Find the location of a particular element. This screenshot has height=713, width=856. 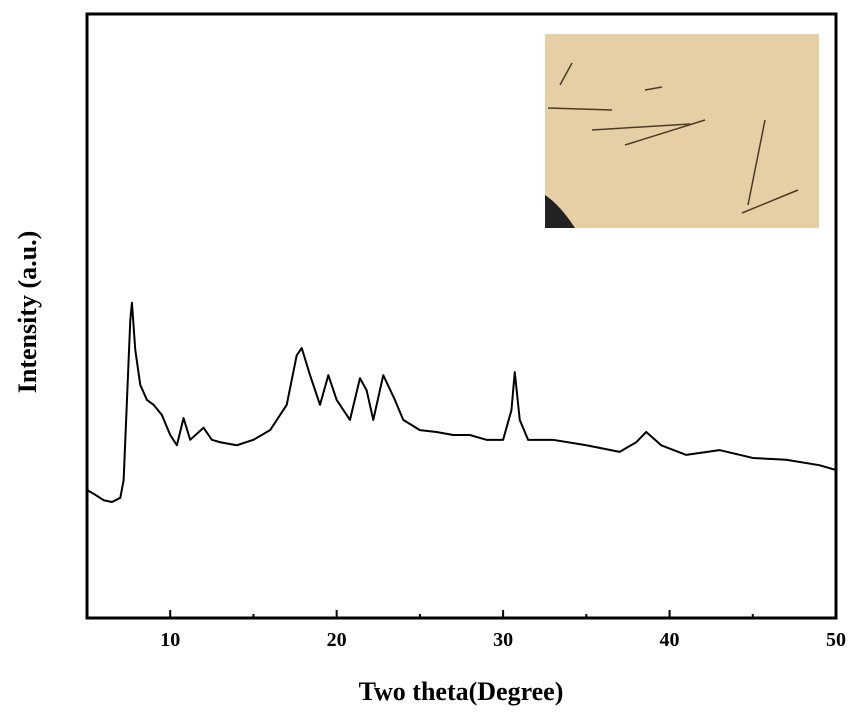

y-axis-label: Intensity (a.u.) is located at coordinates (27, 312).